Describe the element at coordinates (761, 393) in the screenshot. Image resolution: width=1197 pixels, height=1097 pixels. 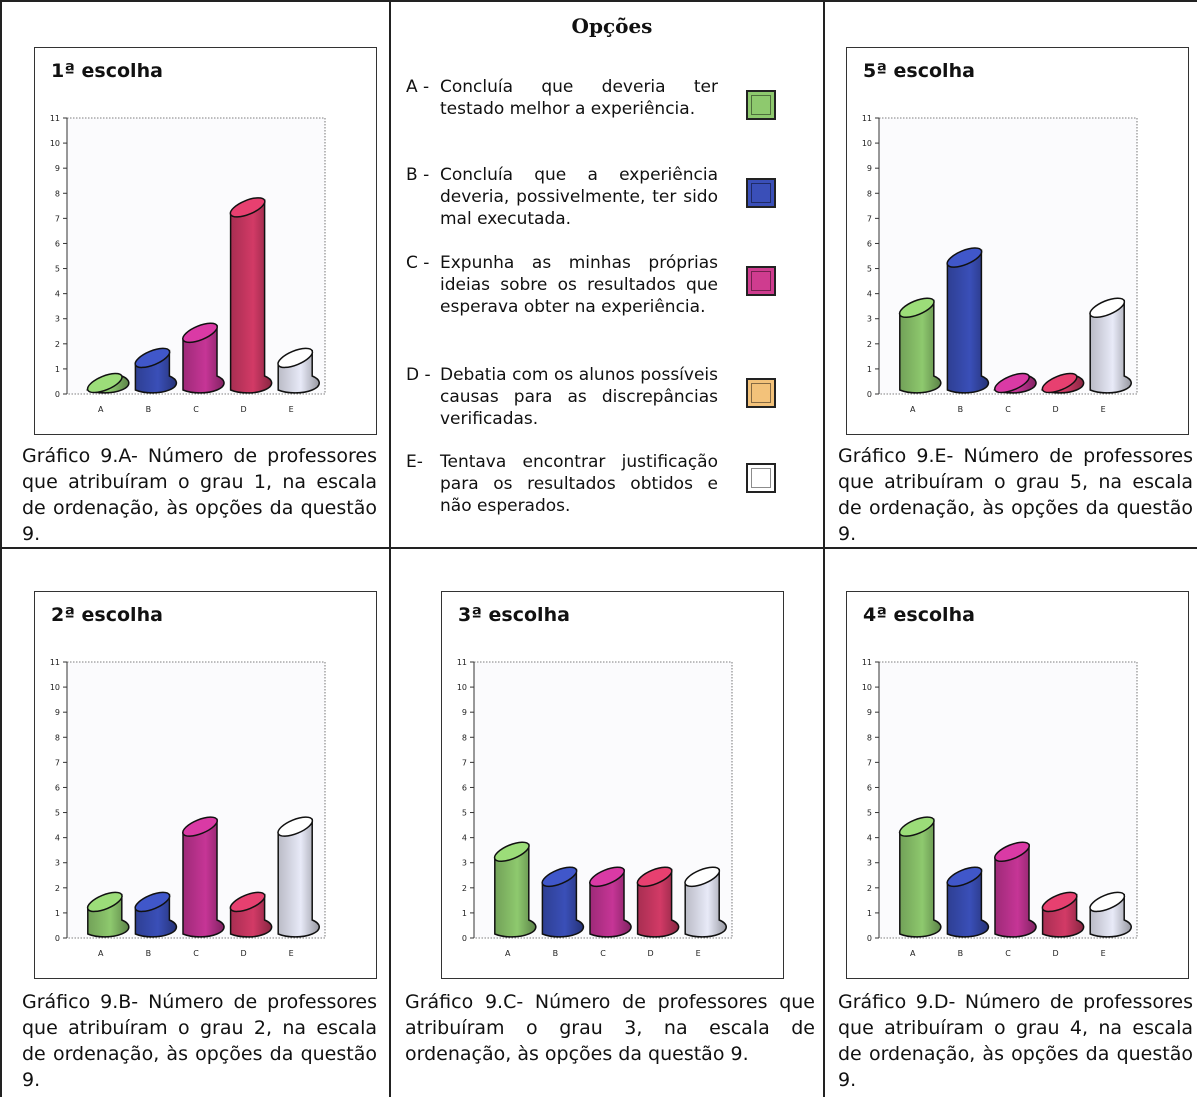
I see `swatch-d-icon` at that location.